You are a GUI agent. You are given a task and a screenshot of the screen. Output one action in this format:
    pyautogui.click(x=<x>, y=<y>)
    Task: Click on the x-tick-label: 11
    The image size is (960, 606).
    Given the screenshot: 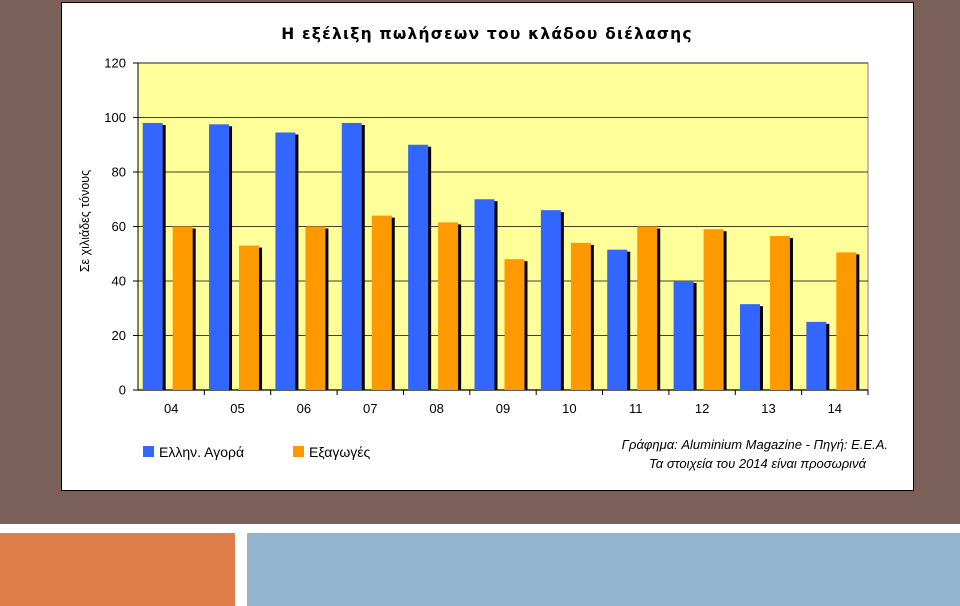 What is the action you would take?
    pyautogui.click(x=636, y=408)
    